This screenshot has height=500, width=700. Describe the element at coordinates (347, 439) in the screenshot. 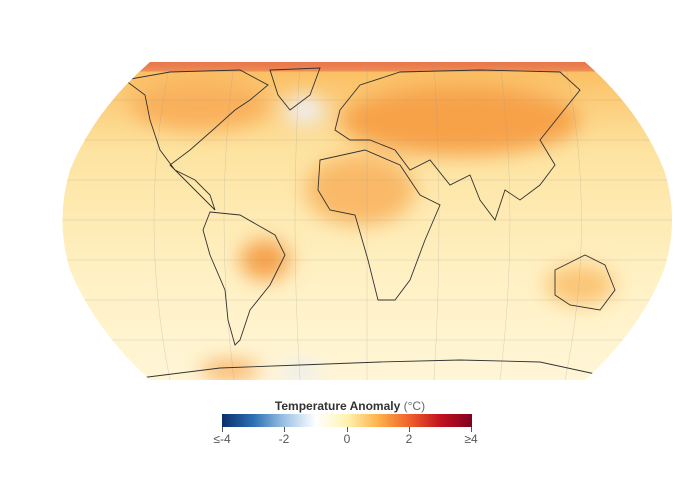

I see `tick-label: 0` at that location.